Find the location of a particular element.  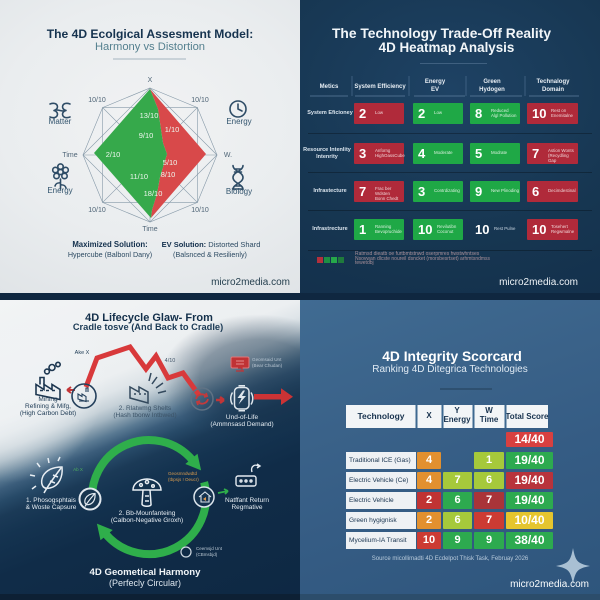

svg-text: 8/10 is located at coordinates (168, 174).